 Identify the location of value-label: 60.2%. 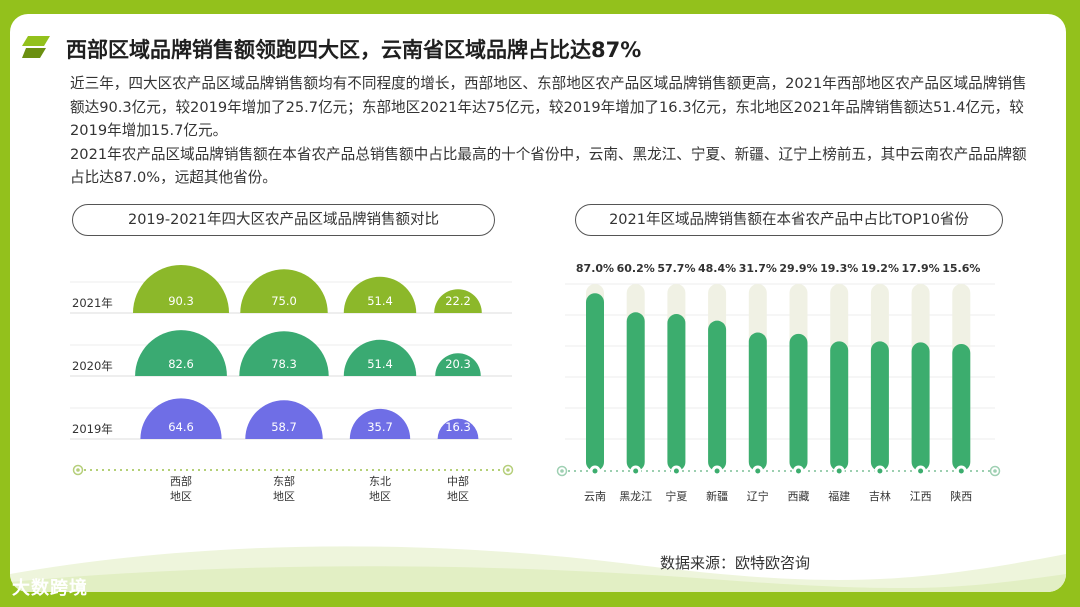
(636, 268).